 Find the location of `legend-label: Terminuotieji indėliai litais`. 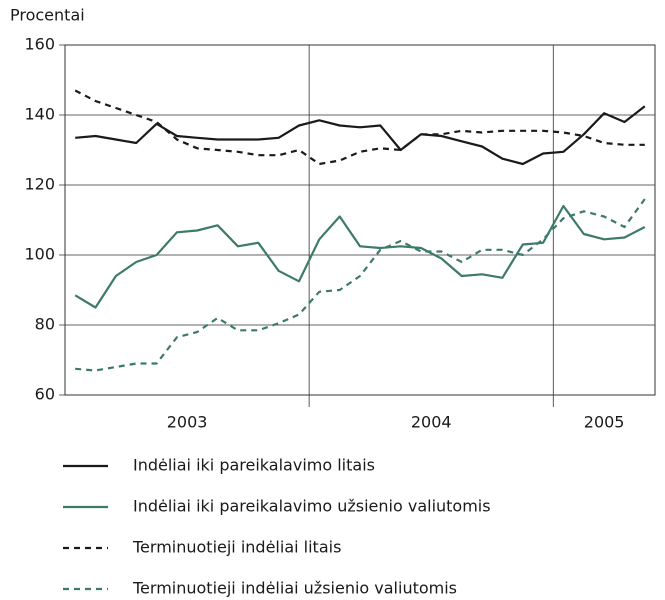

legend-label: Terminuotieji indėliai litais is located at coordinates (236, 547).